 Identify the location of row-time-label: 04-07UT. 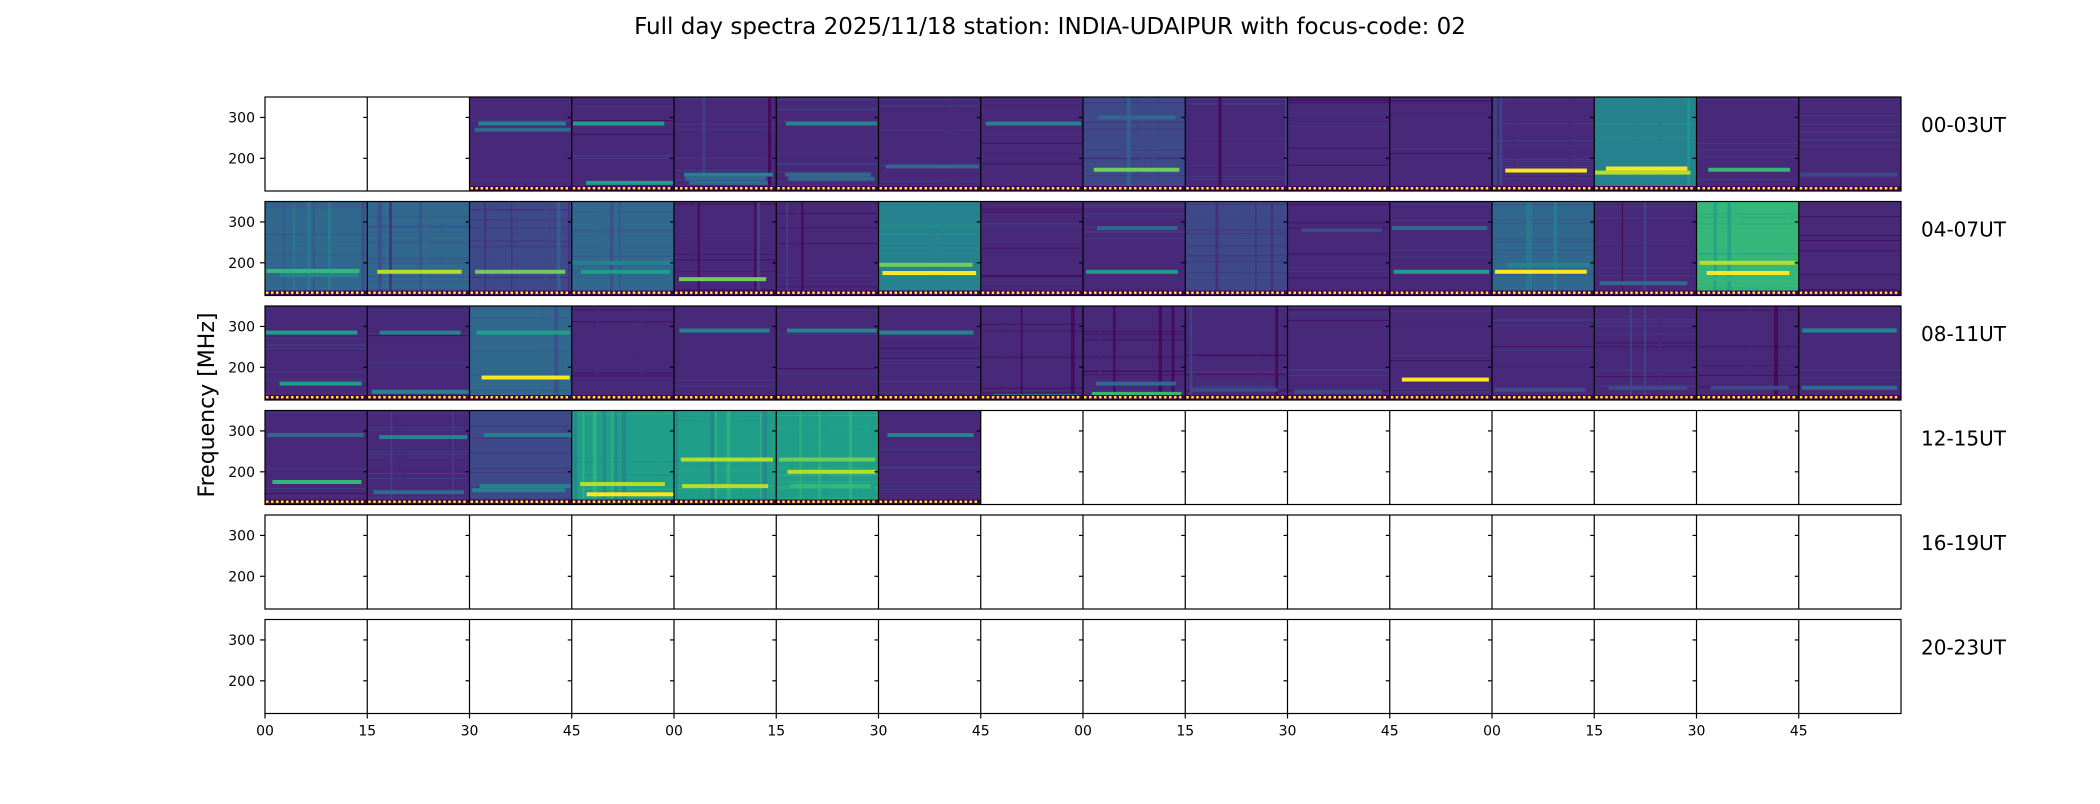
(1964, 230).